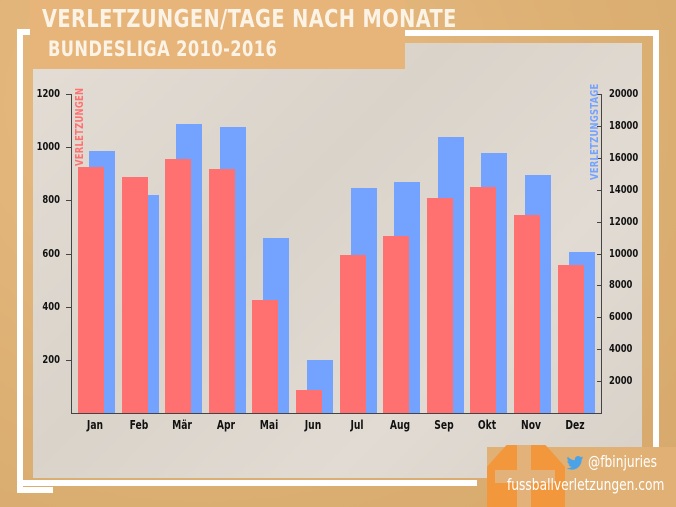  I want to click on frame-border-bottom, so click(247, 483).